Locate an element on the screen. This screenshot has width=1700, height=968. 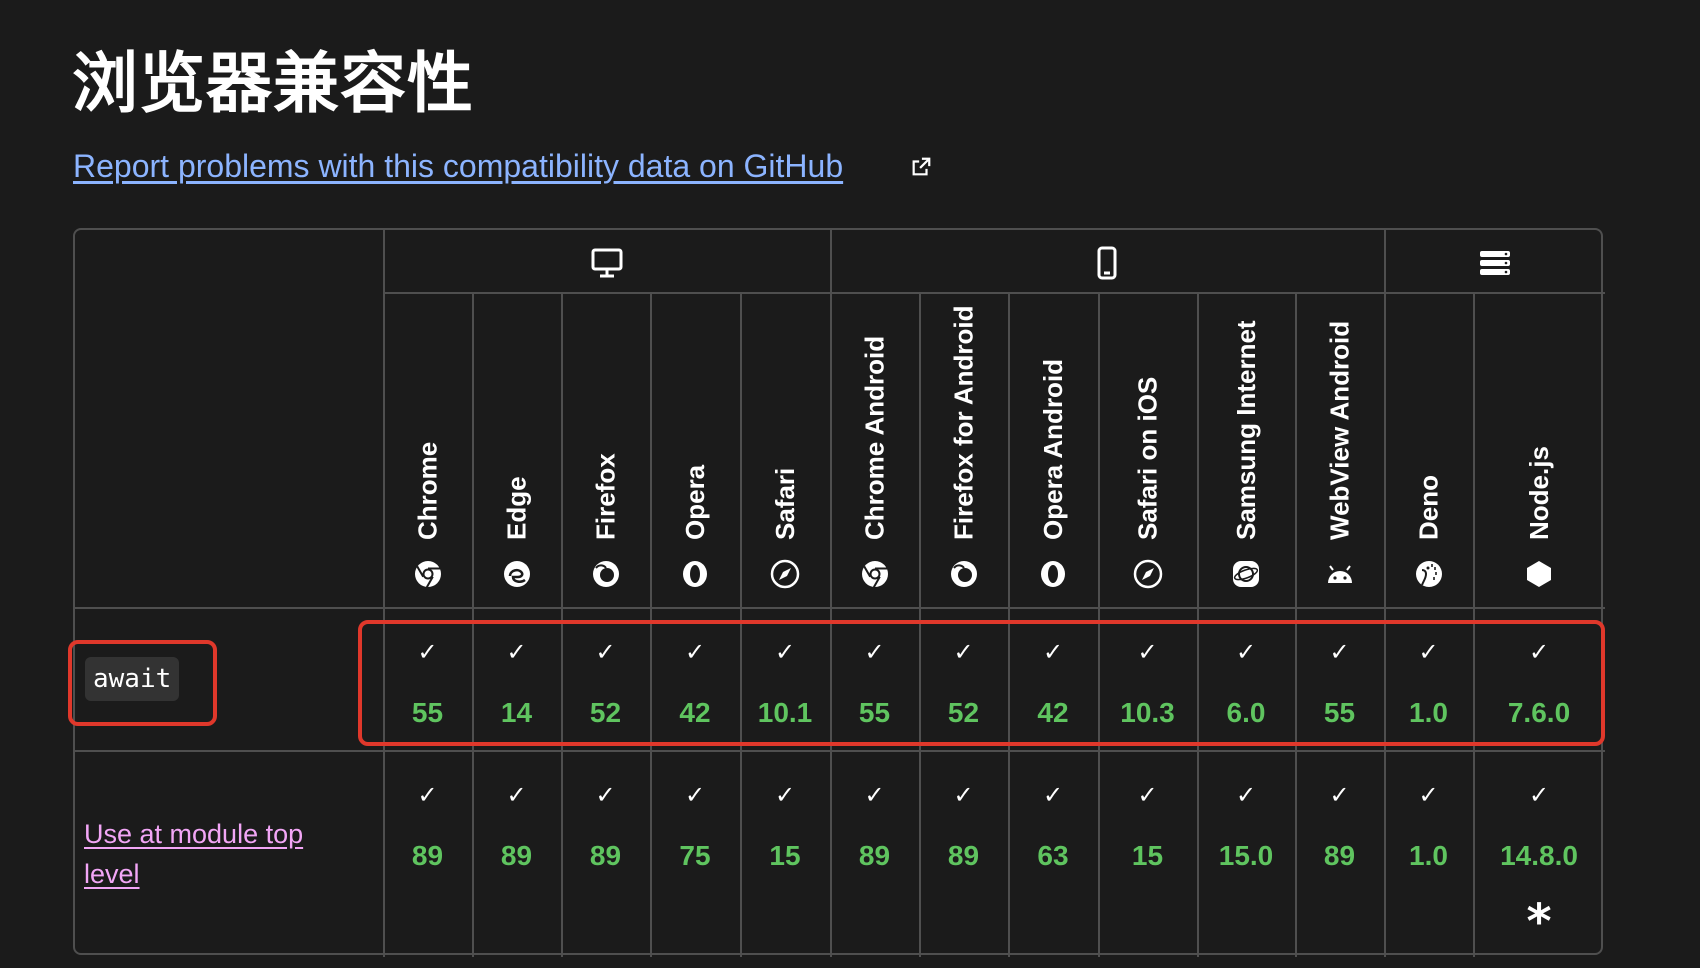
browser-name: Node.js is located at coordinates (1539, 493).